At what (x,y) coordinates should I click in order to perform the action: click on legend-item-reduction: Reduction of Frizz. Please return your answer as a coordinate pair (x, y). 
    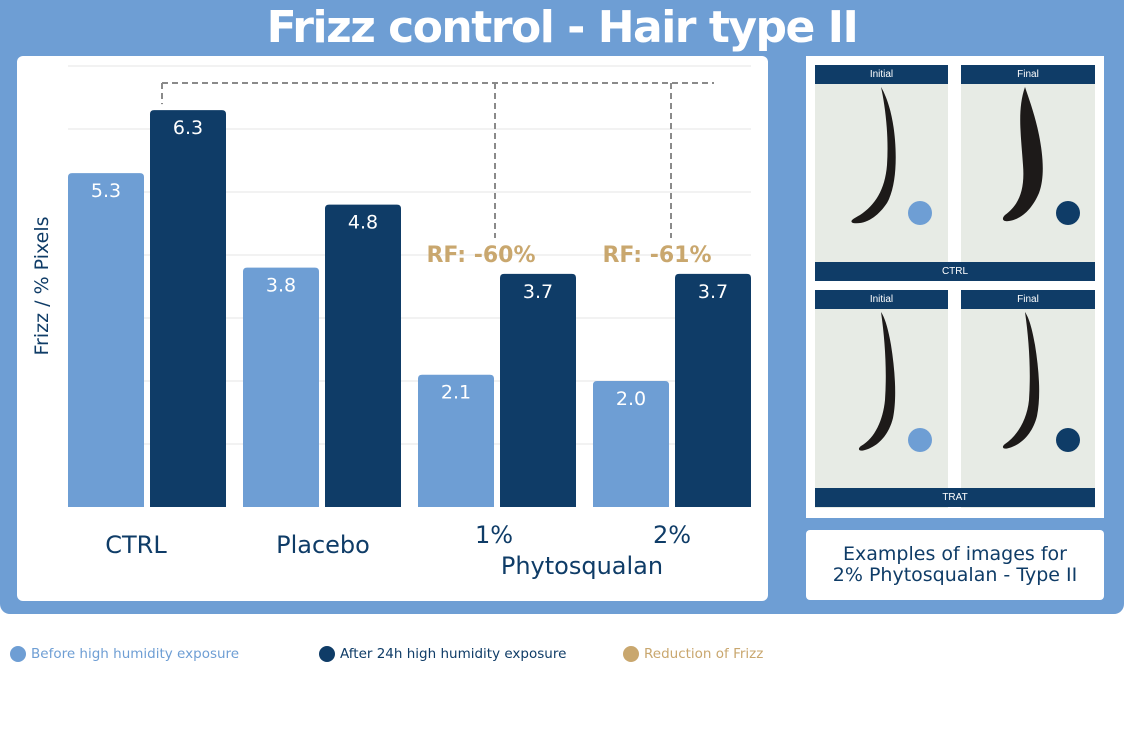
    Looking at the image, I should click on (693, 654).